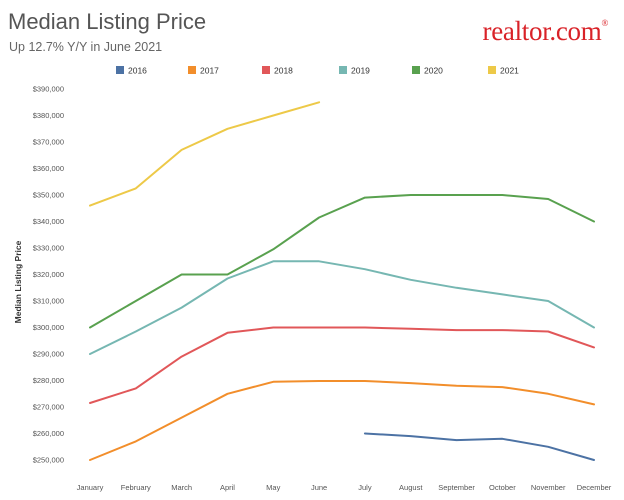  What do you see at coordinates (273, 487) in the screenshot?
I see `x-tick-label: May` at bounding box center [273, 487].